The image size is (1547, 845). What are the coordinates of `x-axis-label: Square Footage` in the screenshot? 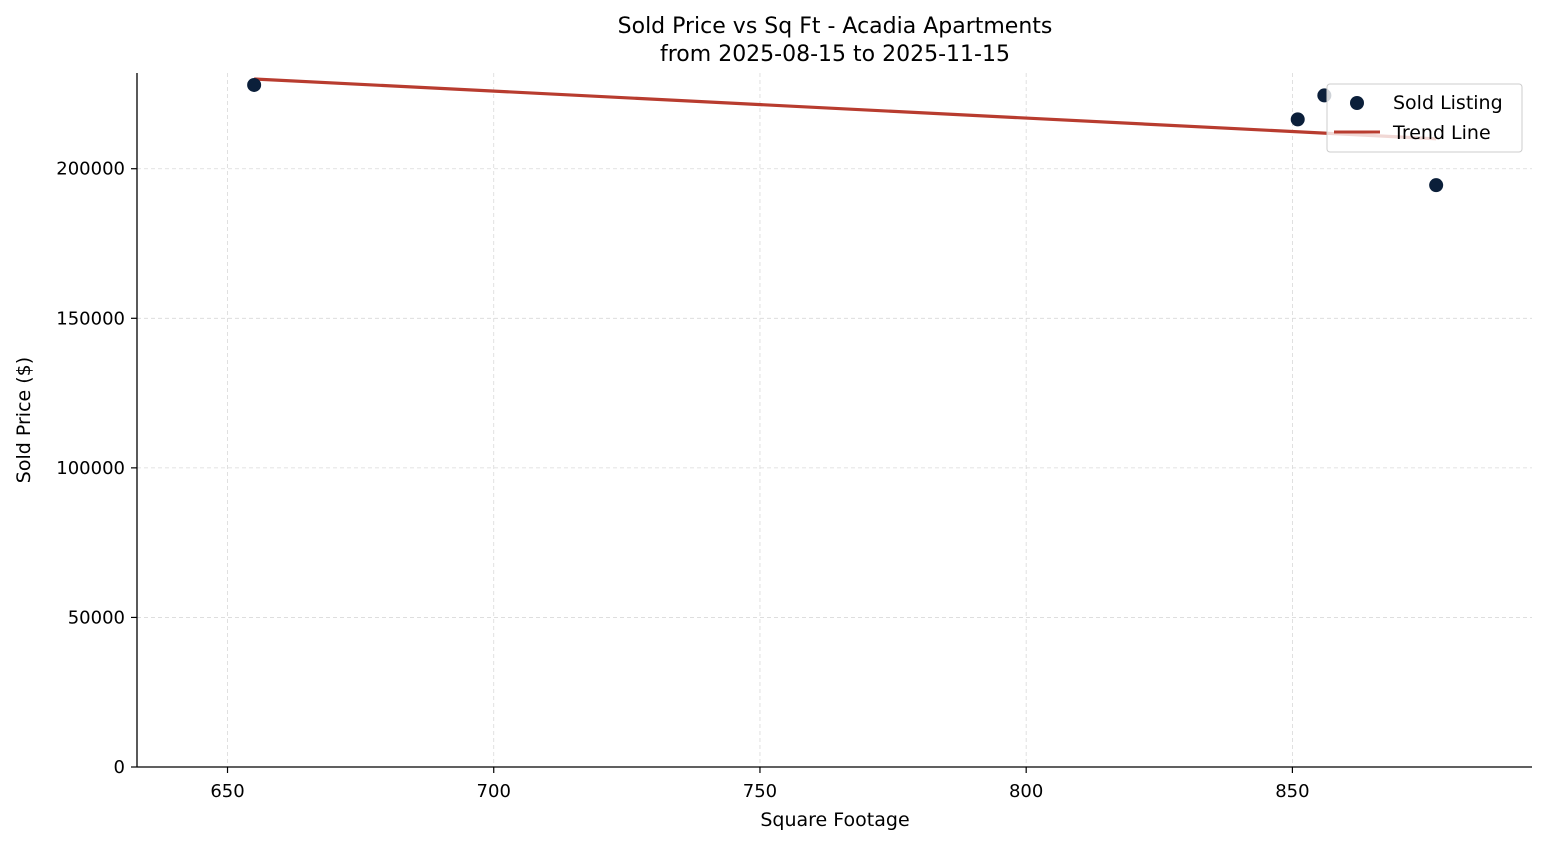 It's located at (834, 820).